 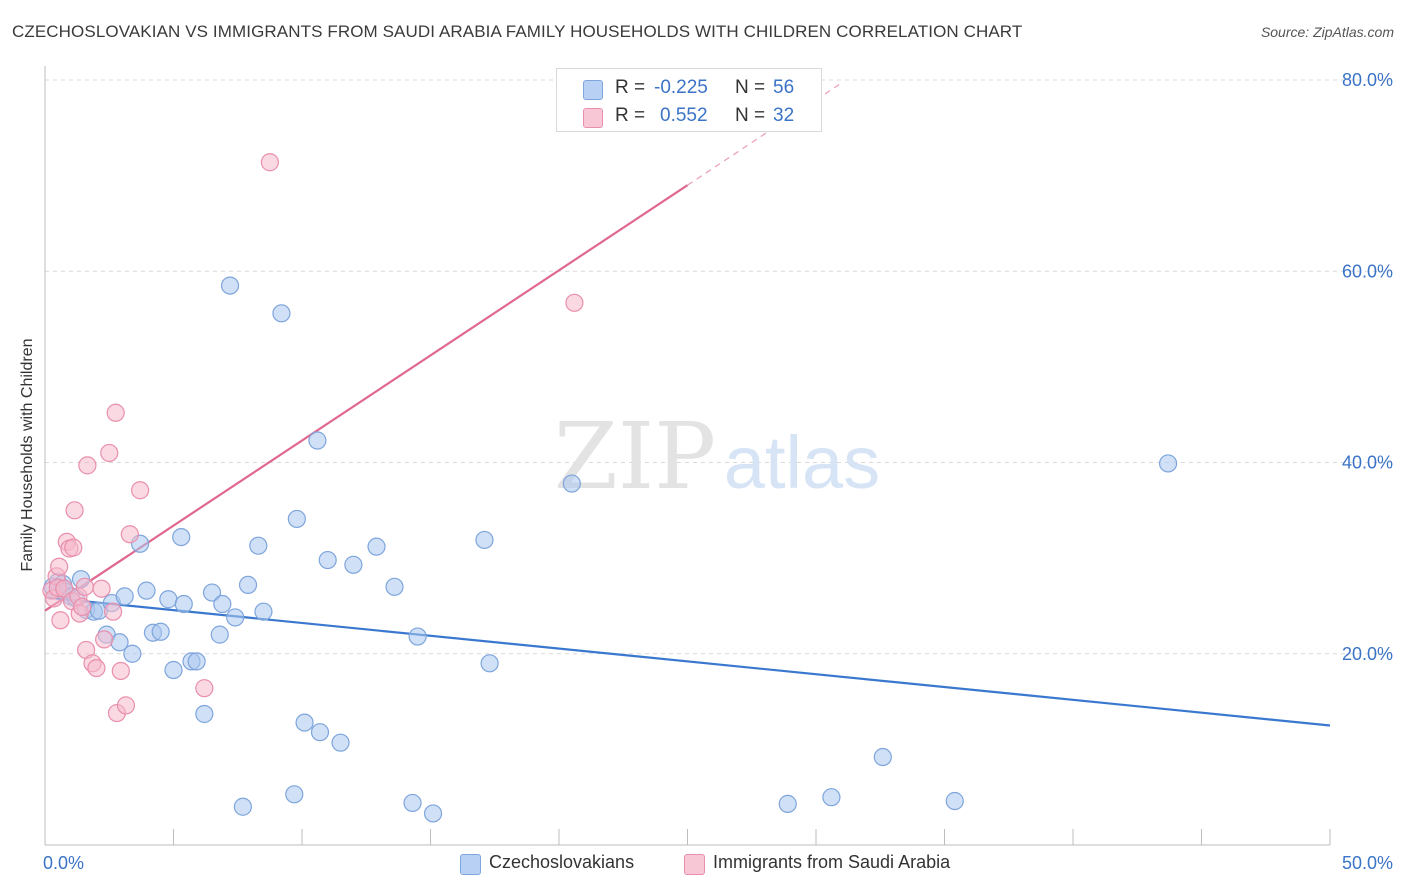 I want to click on legend-r-value: -0.225, so click(x=681, y=87).